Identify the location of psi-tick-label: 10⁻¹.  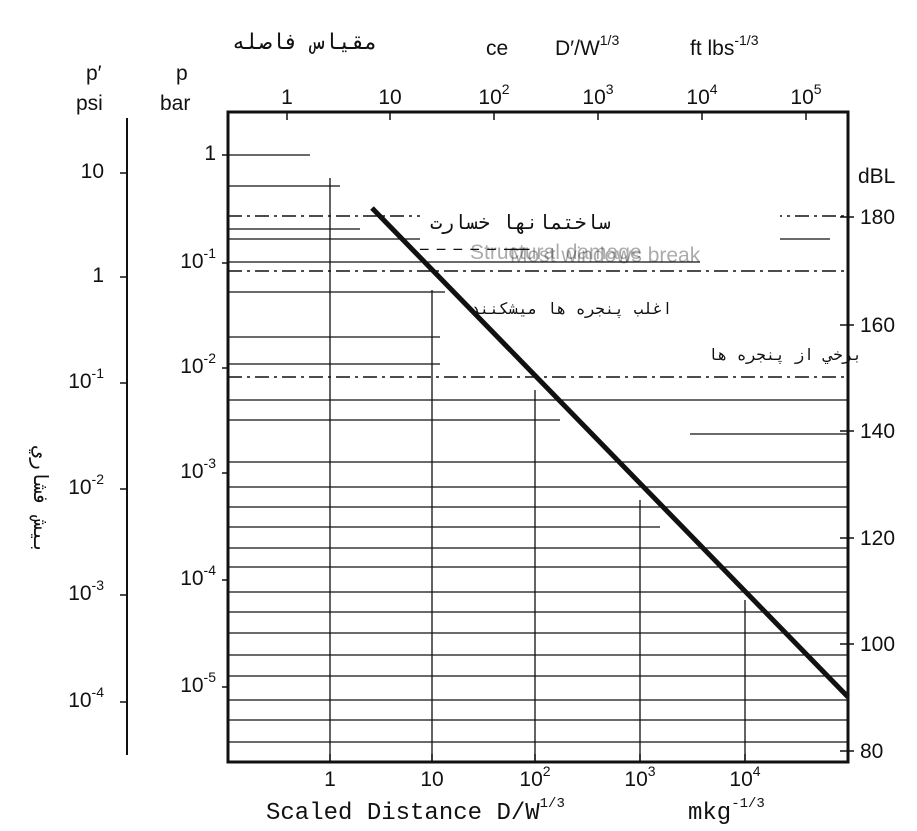
(86, 379).